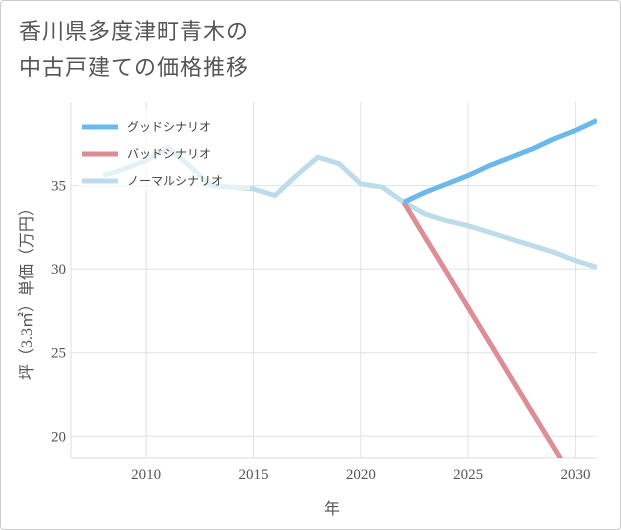 The width and height of the screenshot is (621, 530). Describe the element at coordinates (58, 312) in the screenshot. I see `y-axis-ticks: 20 25 30 35` at that location.